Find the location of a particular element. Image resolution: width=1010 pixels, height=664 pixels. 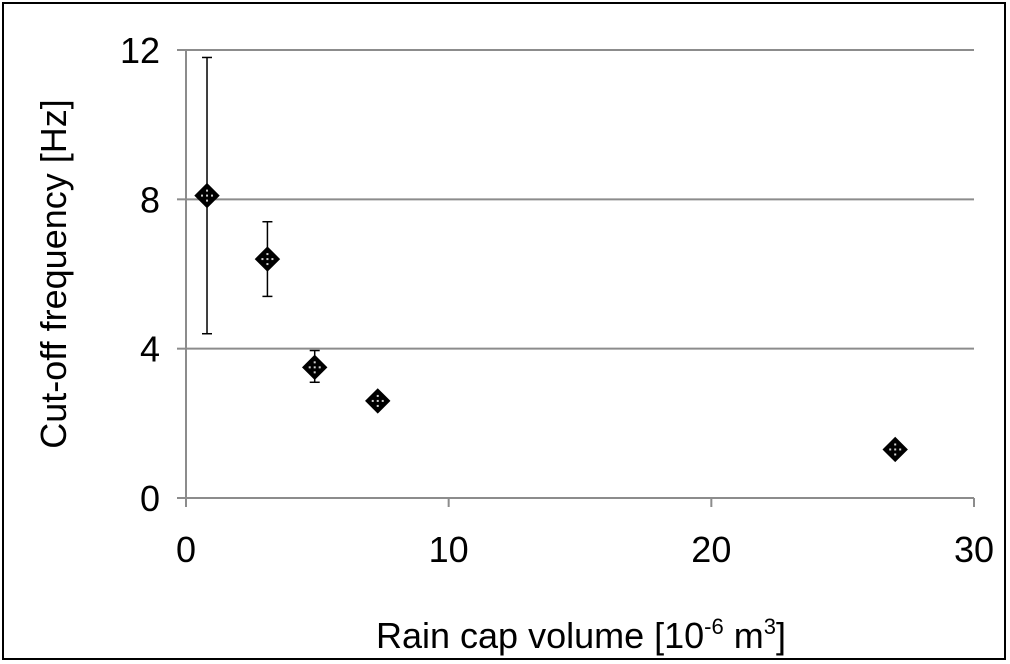

x-tick-label-10: 10 is located at coordinates (449, 549).